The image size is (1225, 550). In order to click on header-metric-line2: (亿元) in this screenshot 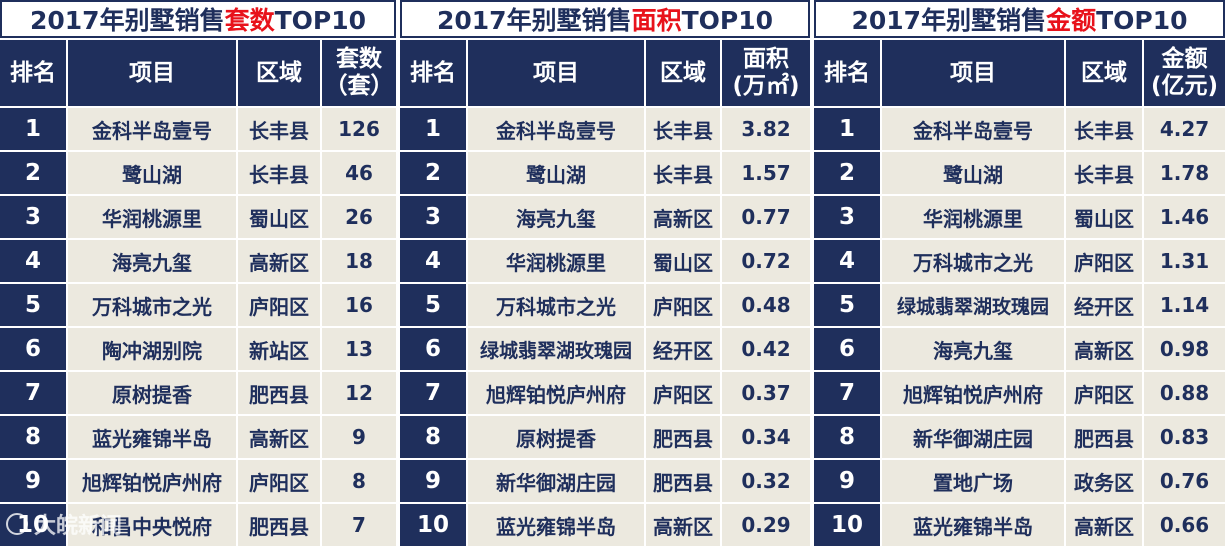, I will do `click(1184, 86)`.